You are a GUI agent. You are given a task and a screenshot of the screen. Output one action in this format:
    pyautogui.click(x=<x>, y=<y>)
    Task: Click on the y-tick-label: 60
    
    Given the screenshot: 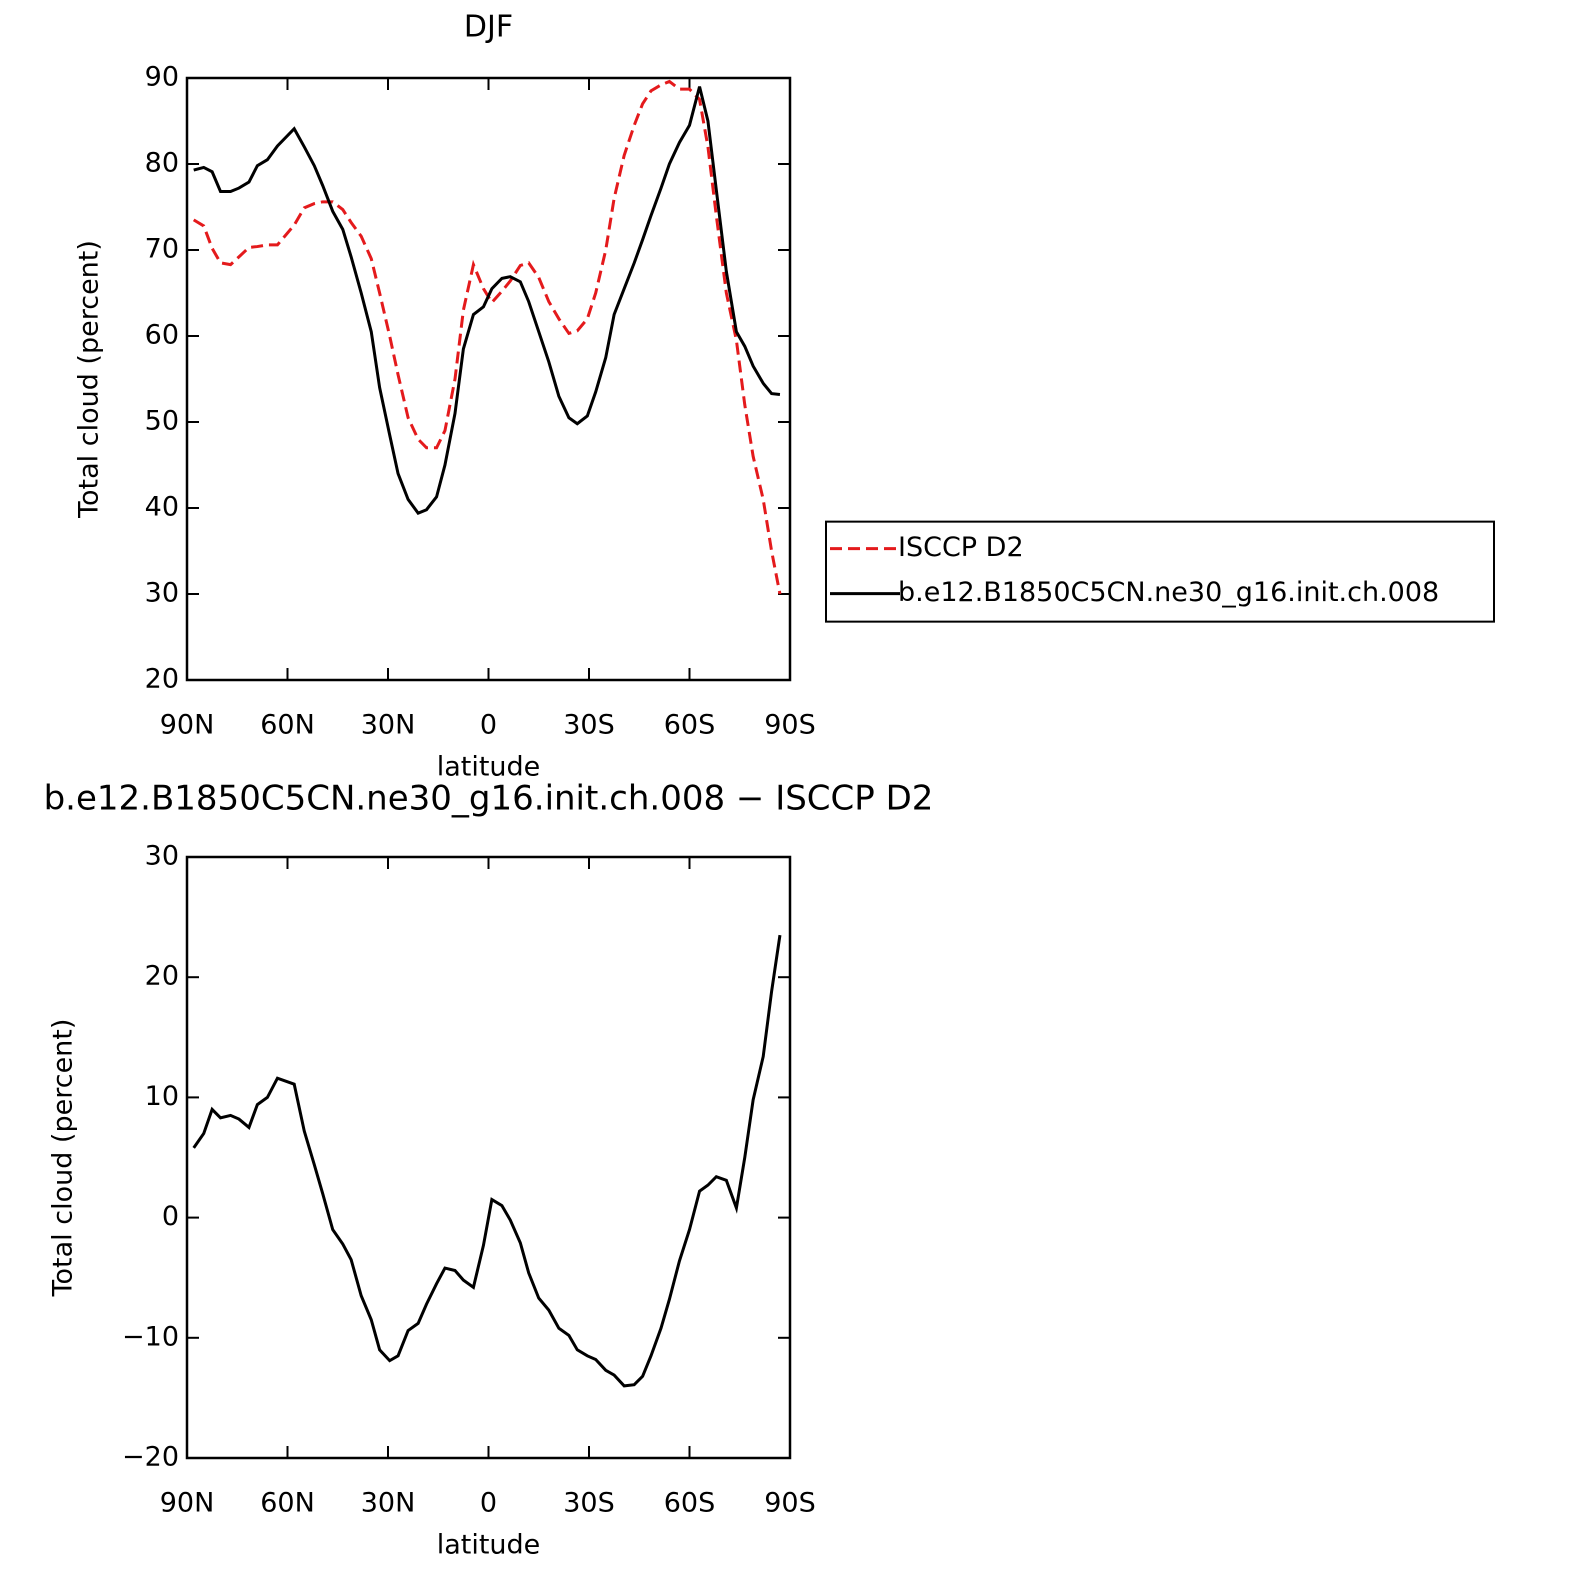 What is the action you would take?
    pyautogui.click(x=162, y=335)
    